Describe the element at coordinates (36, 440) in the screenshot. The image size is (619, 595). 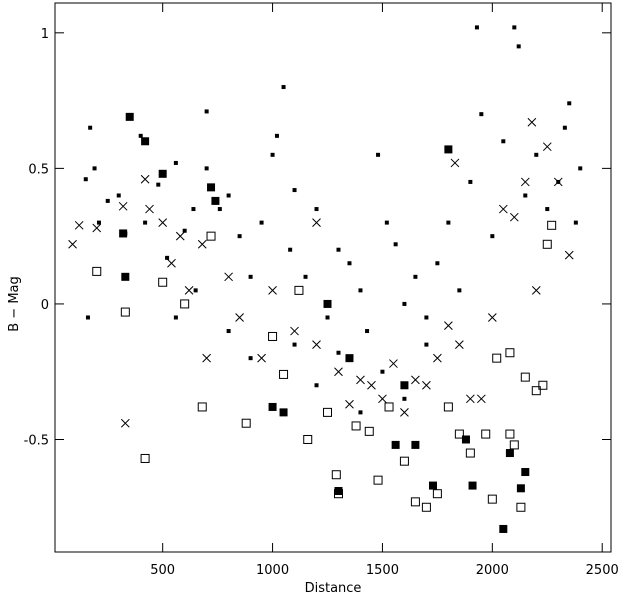
I see `y-tick-label: -0.5` at that location.